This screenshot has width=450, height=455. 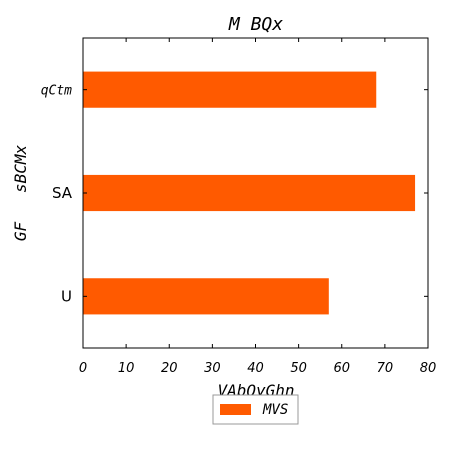 I want to click on legend-swatch, so click(x=235, y=409).